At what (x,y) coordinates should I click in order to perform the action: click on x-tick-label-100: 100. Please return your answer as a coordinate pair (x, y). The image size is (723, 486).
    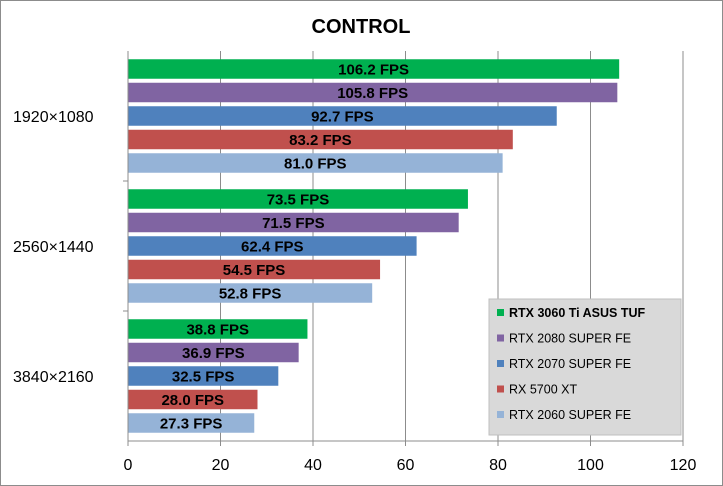
    Looking at the image, I should click on (590, 465).